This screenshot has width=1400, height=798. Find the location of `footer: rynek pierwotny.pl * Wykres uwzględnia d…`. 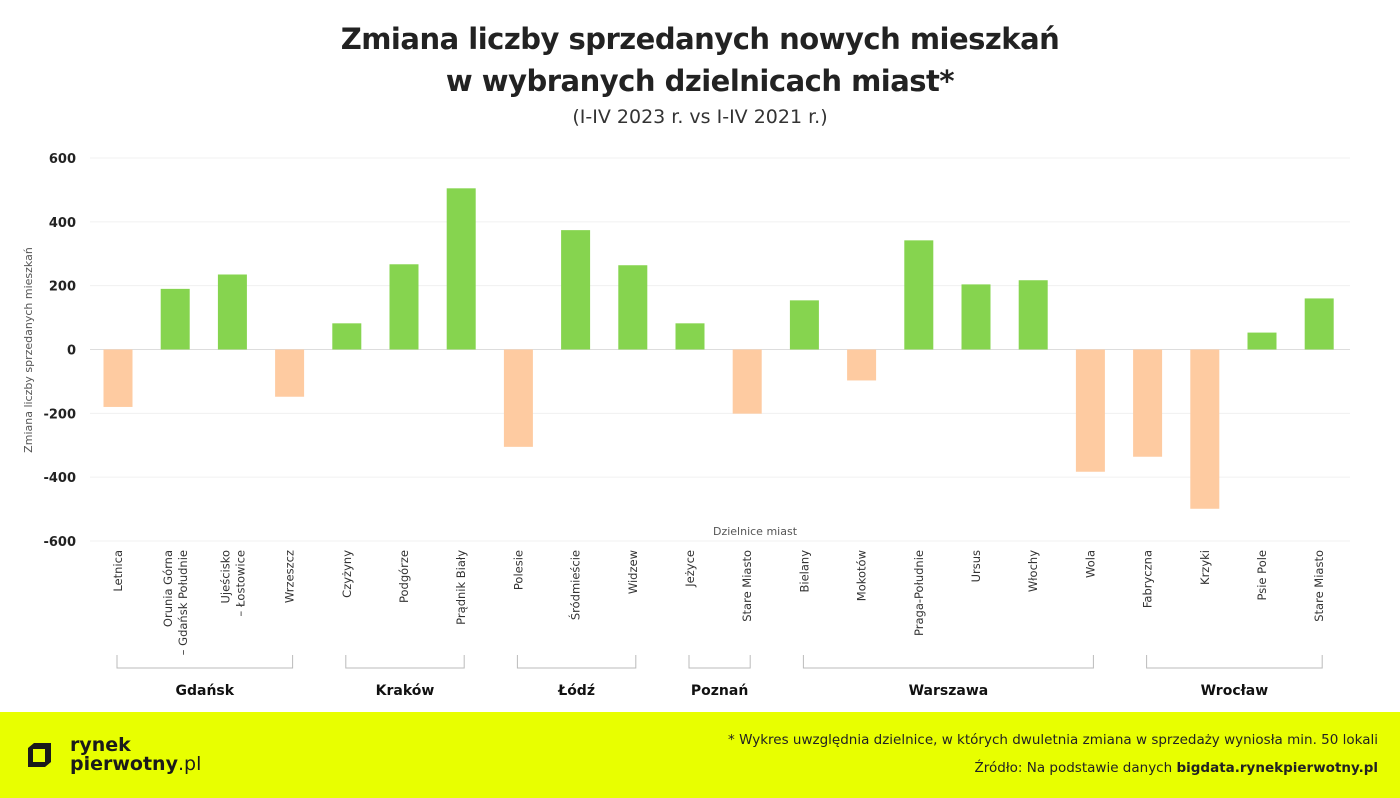

footer: rynek pierwotny.pl * Wykres uwzględnia d… is located at coordinates (700, 755).